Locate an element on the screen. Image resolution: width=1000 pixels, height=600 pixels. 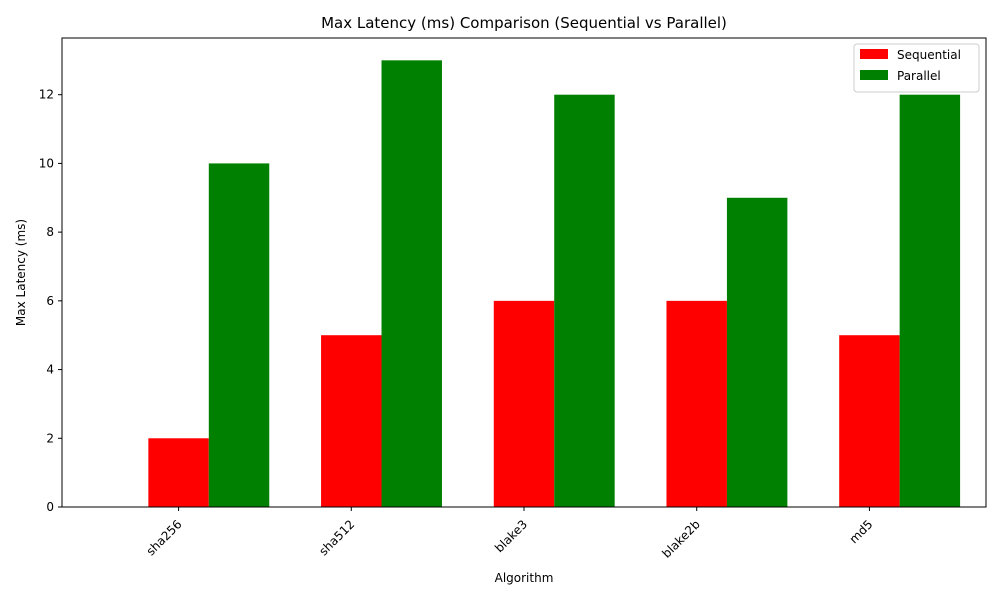
x-axis-label: Algorithm is located at coordinates (524, 578).